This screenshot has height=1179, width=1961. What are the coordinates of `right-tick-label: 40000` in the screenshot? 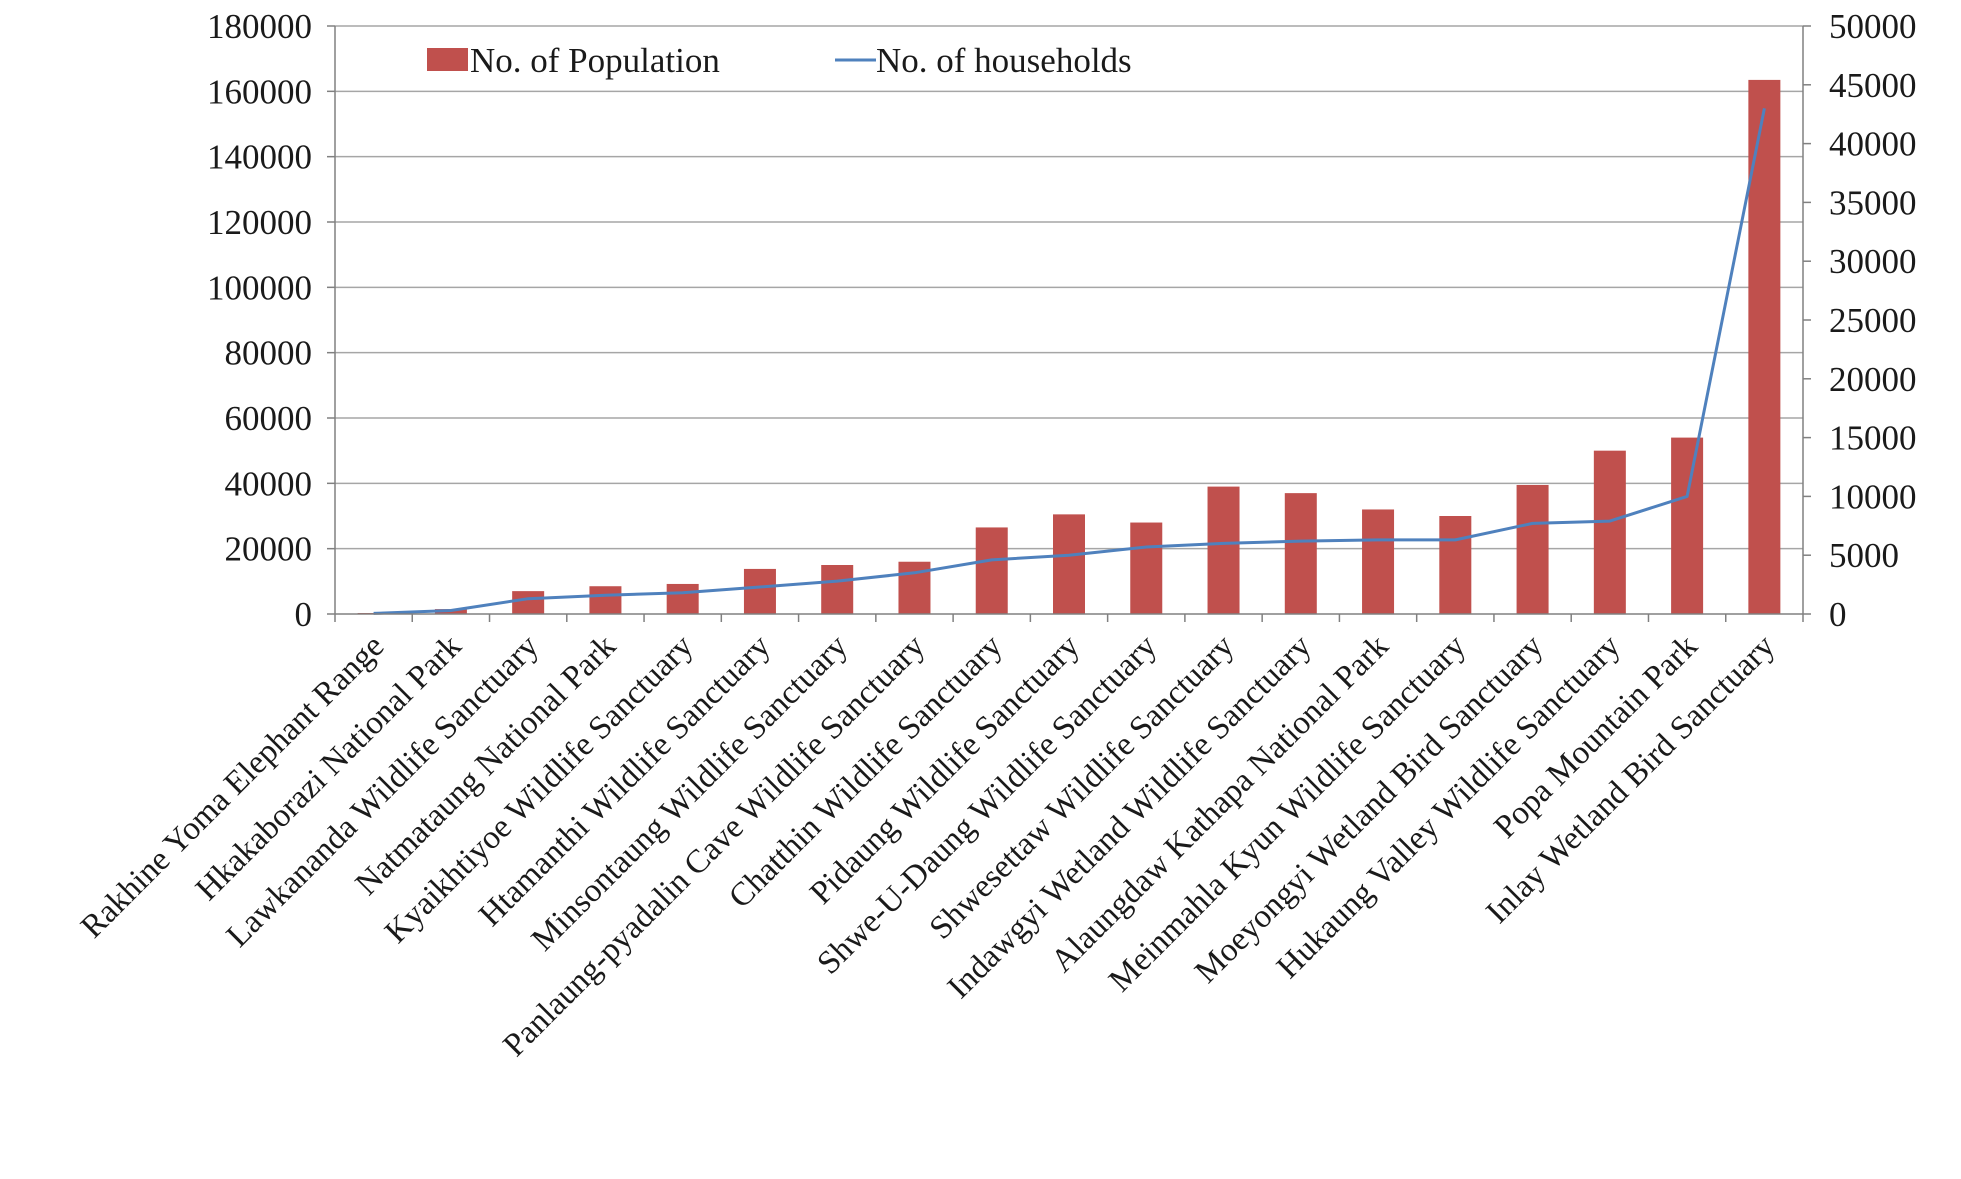 It's located at (1873, 144).